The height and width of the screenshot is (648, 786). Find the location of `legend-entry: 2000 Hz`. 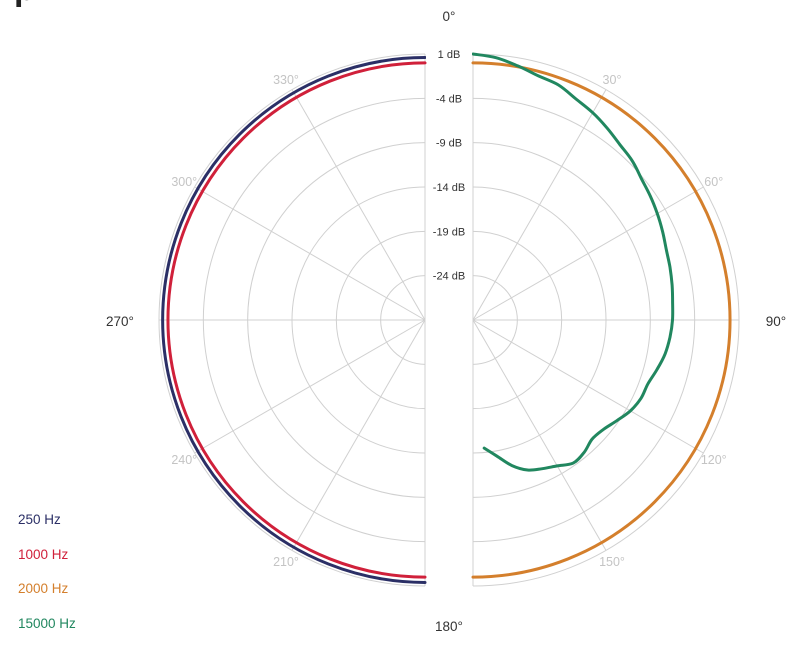

legend-entry: 2000 Hz is located at coordinates (47, 596).